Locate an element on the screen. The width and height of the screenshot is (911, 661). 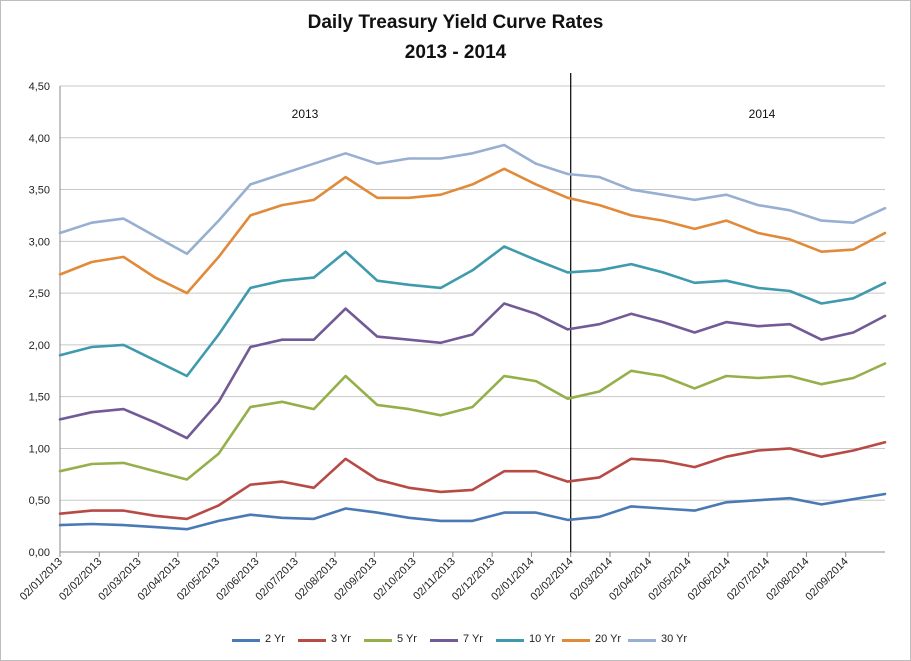
chart-subtitle: 2013 - 2014 is located at coordinates (455, 52).